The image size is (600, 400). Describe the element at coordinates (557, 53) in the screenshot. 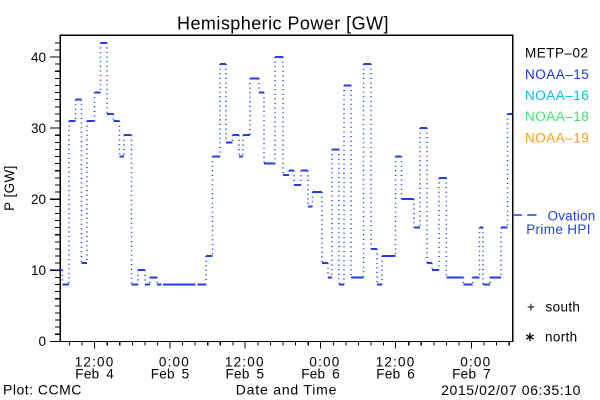

I see `svg-text: METP–02` at that location.